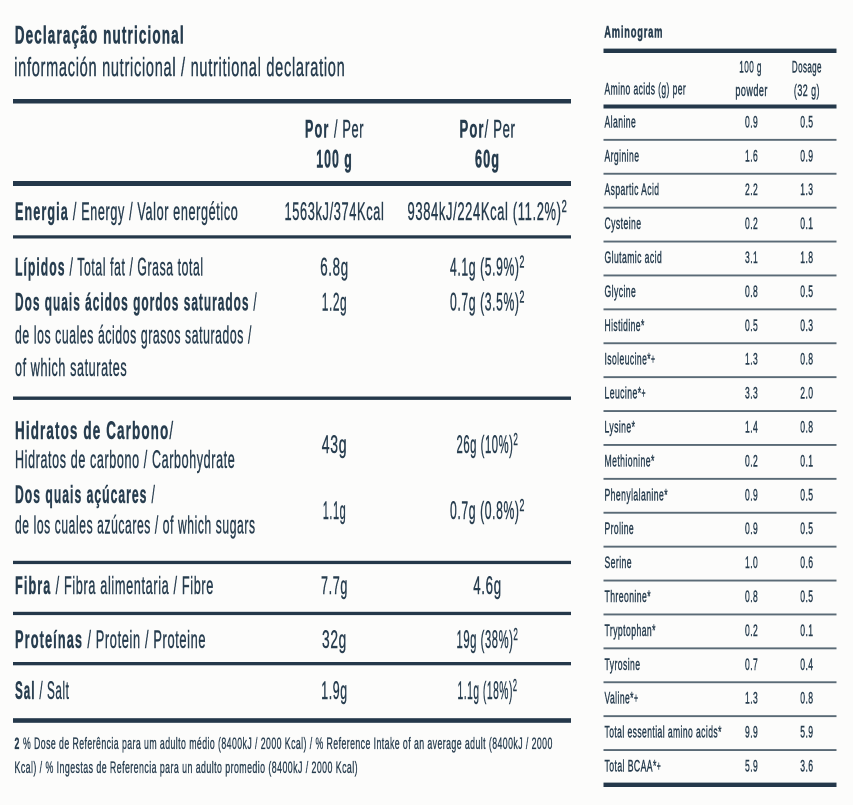  I want to click on svg-text: 2.0, so click(806, 392).